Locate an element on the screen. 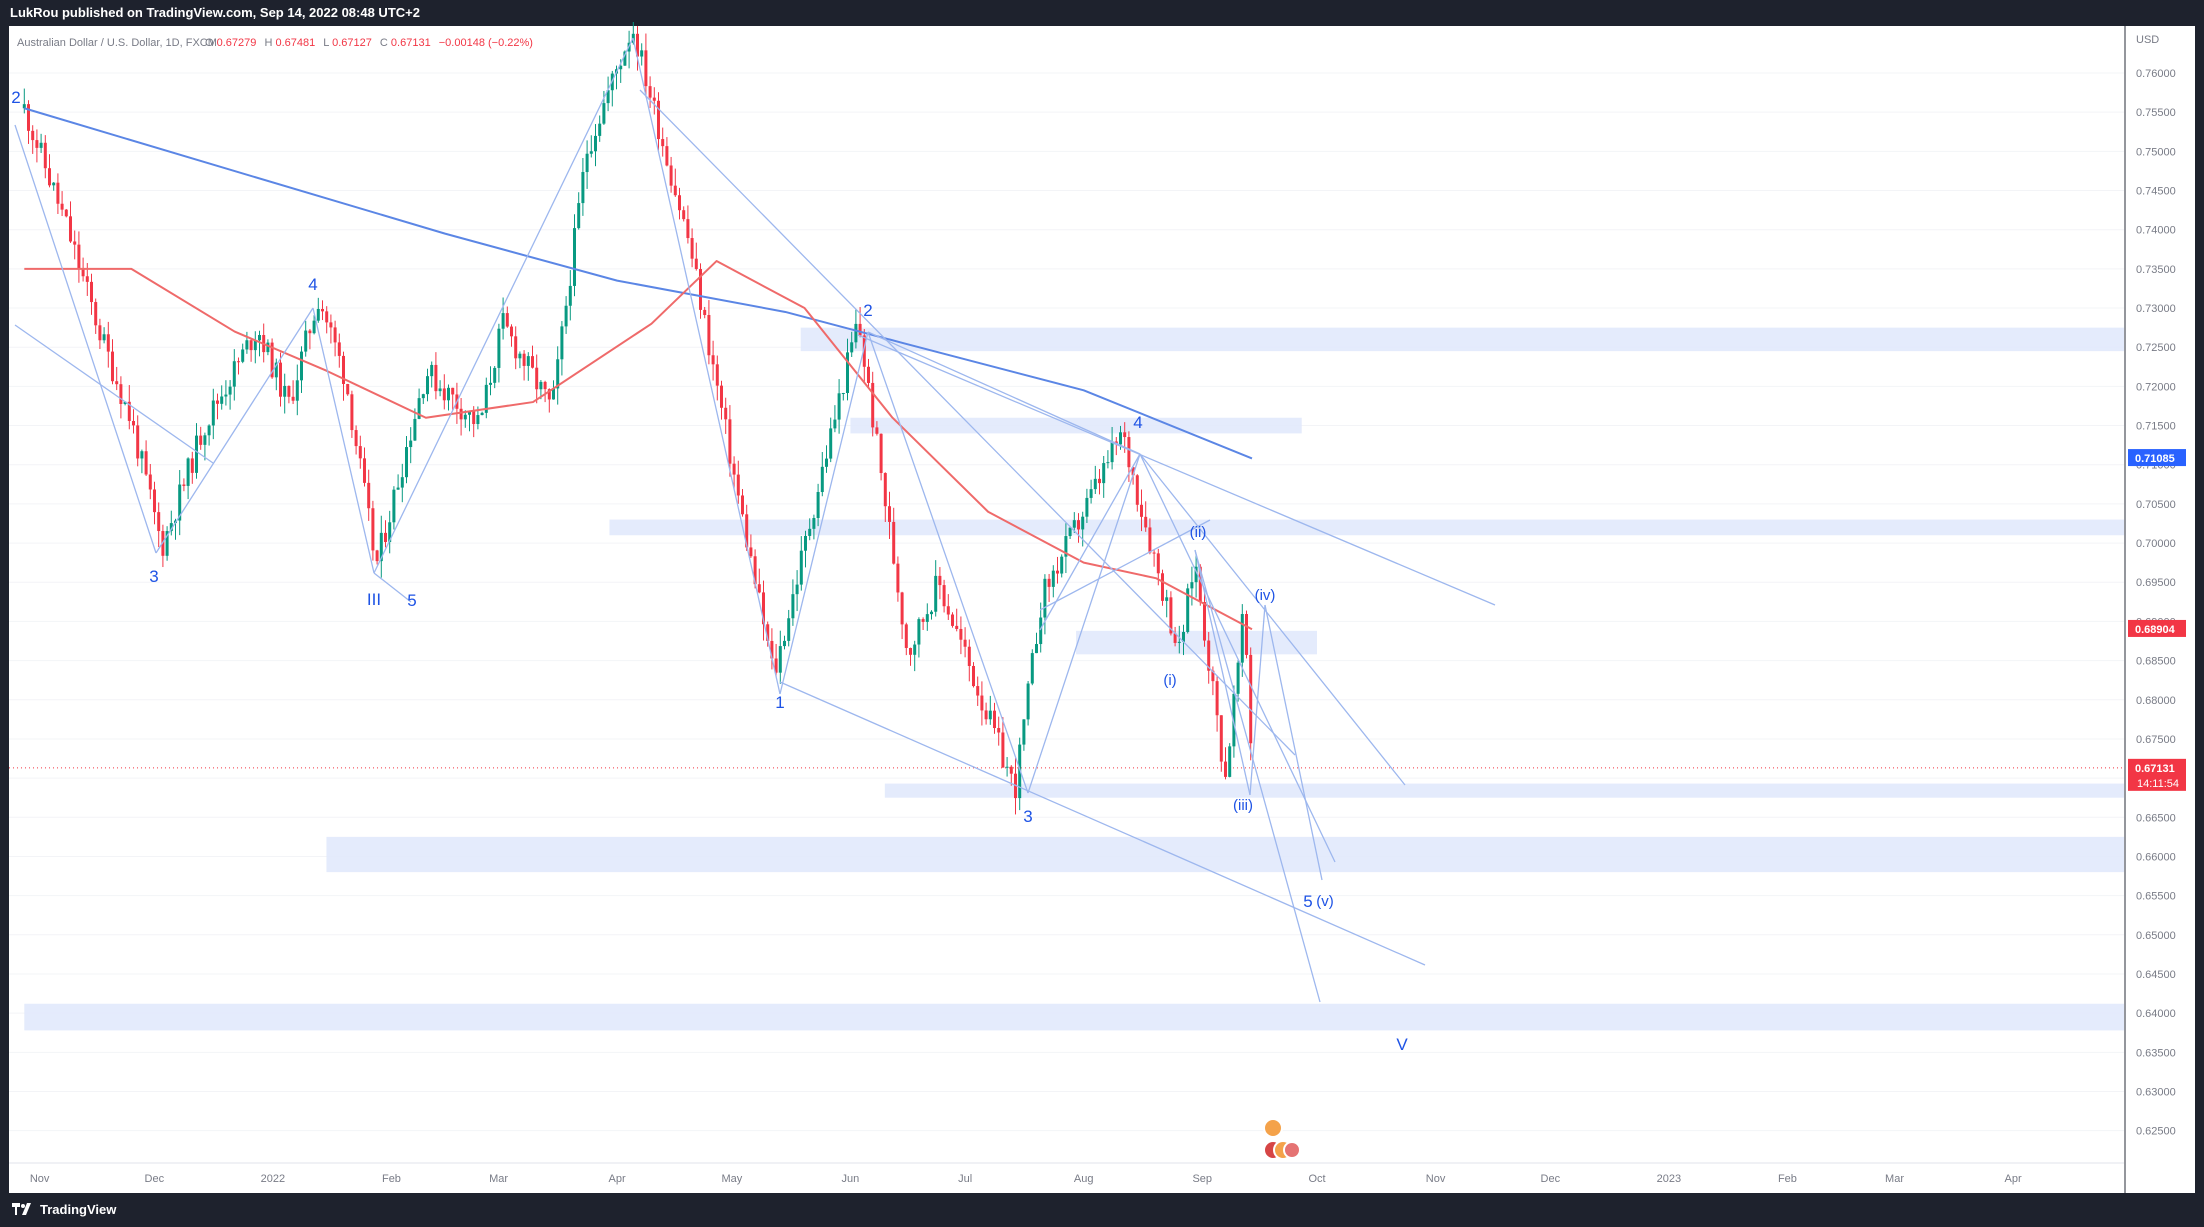  countdown-label: 14:11:54 is located at coordinates (2158, 784).